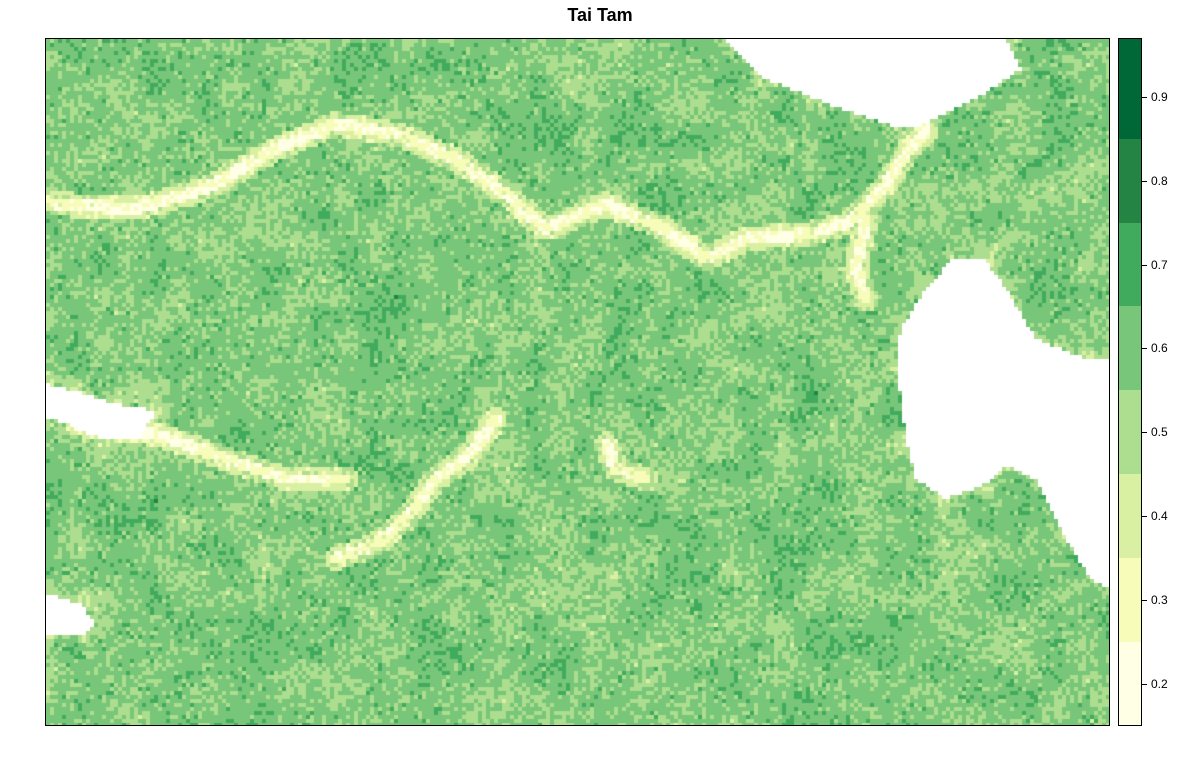  I want to click on legend-tick-label: 0.3, so click(1159, 600).